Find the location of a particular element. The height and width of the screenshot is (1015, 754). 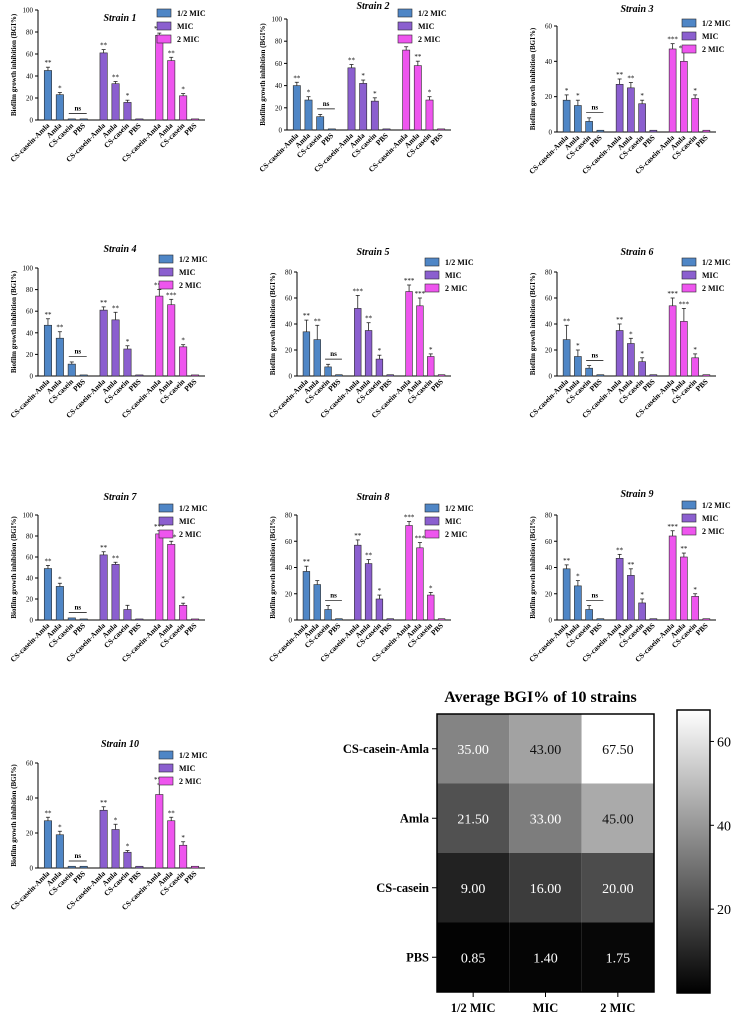

row-label: CS-casein-Amla is located at coordinates (386, 749).